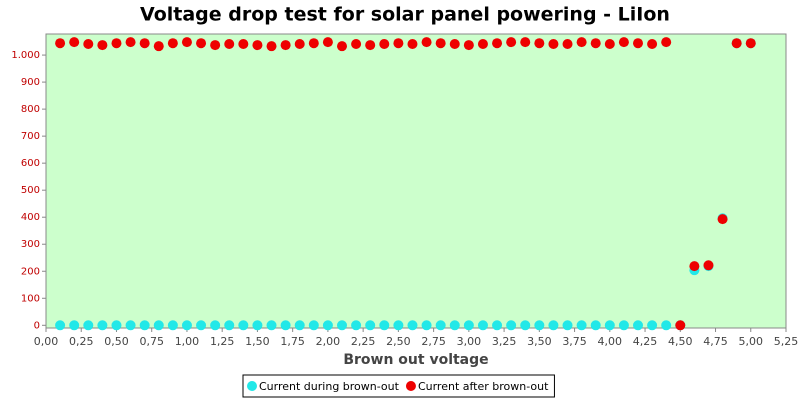 The height and width of the screenshot is (400, 800). What do you see at coordinates (292, 341) in the screenshot?
I see `x-tick-label: 1,75` at bounding box center [292, 341].